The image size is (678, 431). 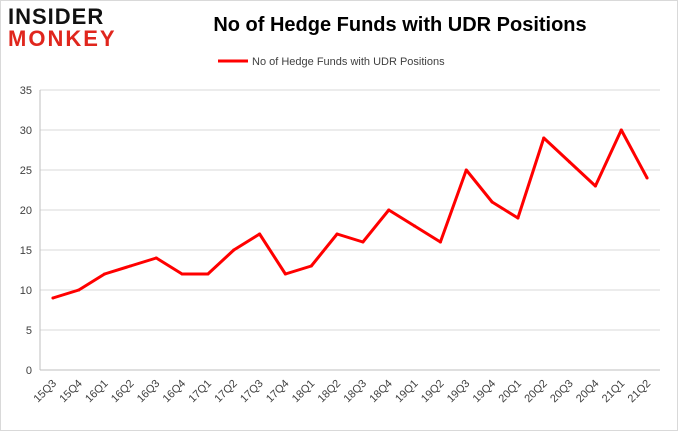 What do you see at coordinates (588, 392) in the screenshot?
I see `x-tick-label: 20Q4` at bounding box center [588, 392].